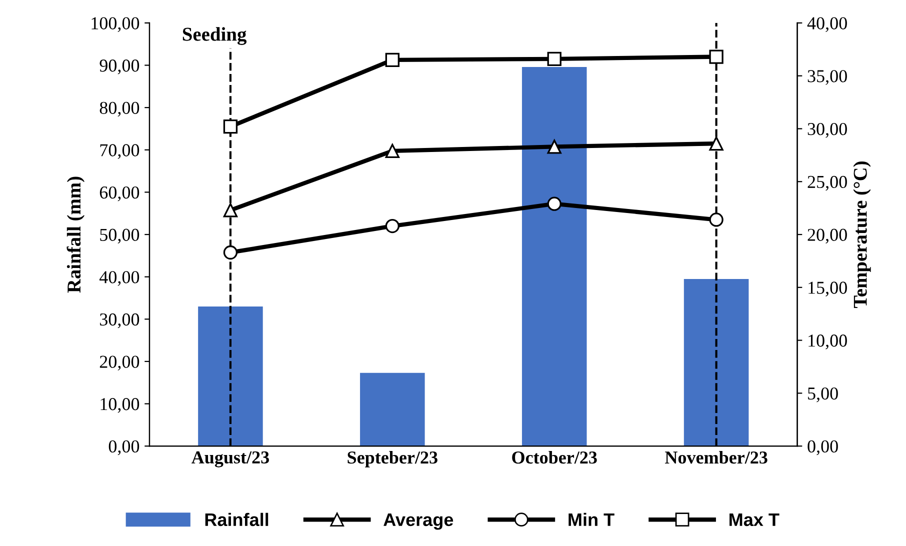 The image size is (906, 546). I want to click on y-tick-label: 80,00, so click(120, 109).